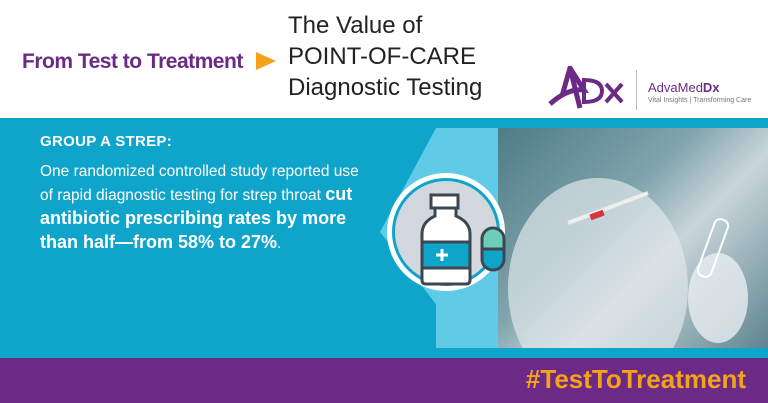 The width and height of the screenshot is (768, 403). I want to click on footer-bar, so click(384, 380).